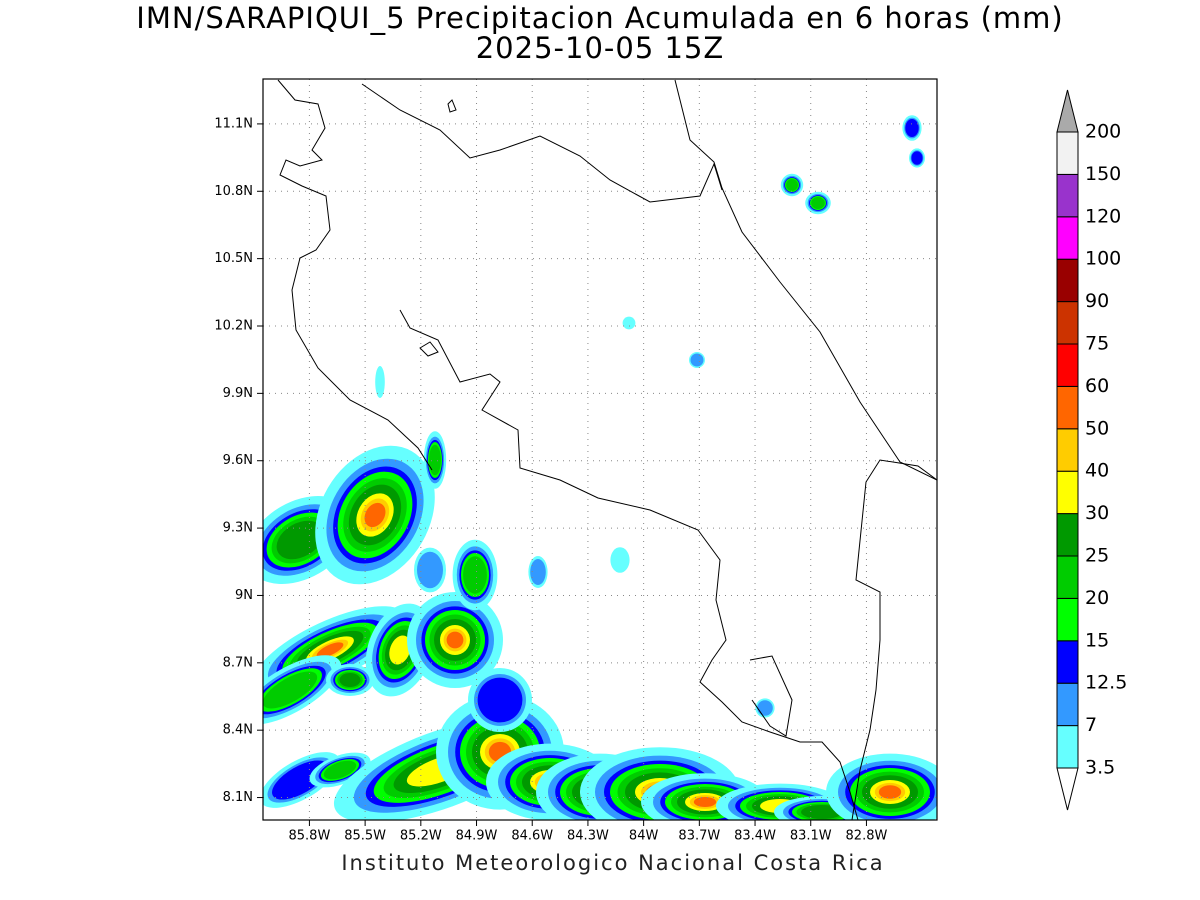 The image size is (1200, 900). I want to click on colorbar-label: 25, so click(1097, 556).